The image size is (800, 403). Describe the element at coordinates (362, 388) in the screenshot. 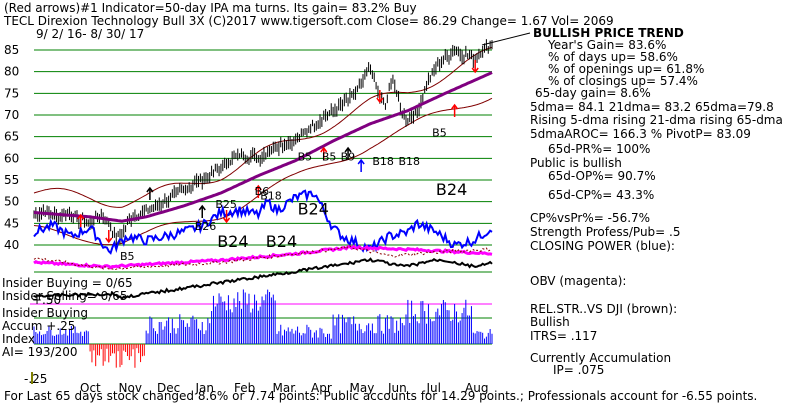

I see `month-may: May` at that location.